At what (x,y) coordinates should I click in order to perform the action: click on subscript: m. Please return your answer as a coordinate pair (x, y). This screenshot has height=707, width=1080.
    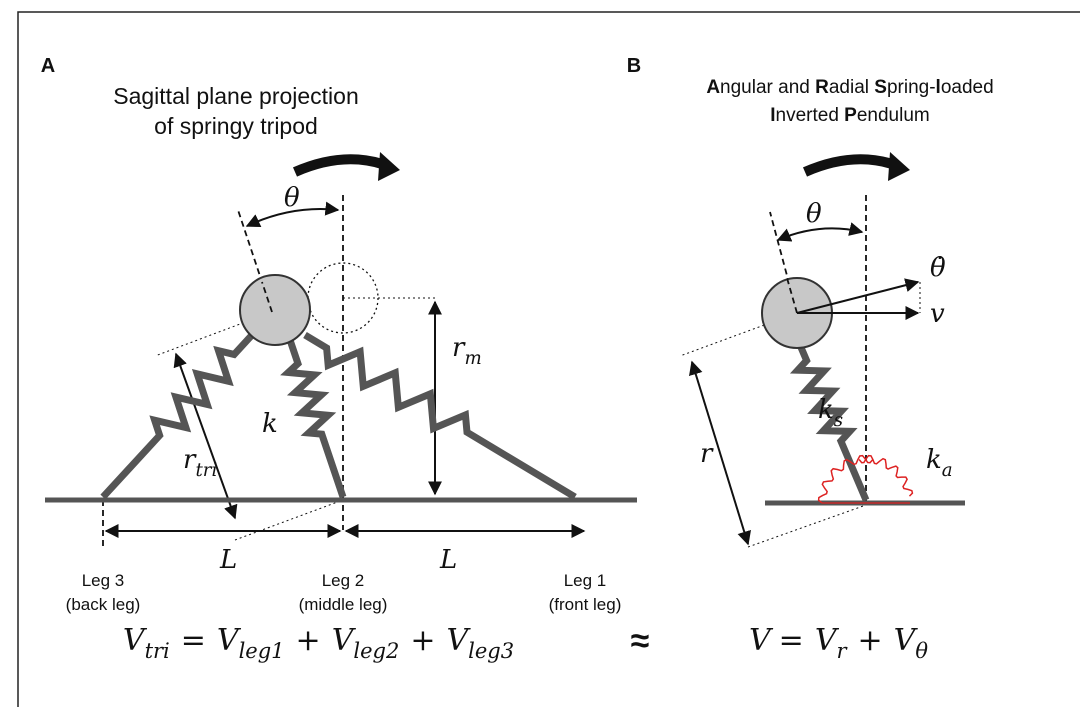
    Looking at the image, I should click on (472, 358).